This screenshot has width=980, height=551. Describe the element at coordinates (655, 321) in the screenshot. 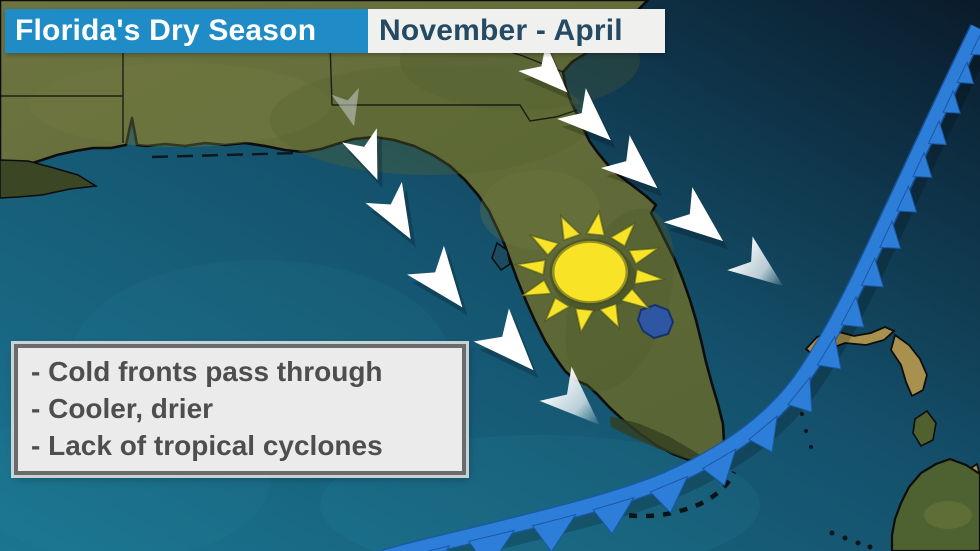

I see `lake-okeechobee` at that location.